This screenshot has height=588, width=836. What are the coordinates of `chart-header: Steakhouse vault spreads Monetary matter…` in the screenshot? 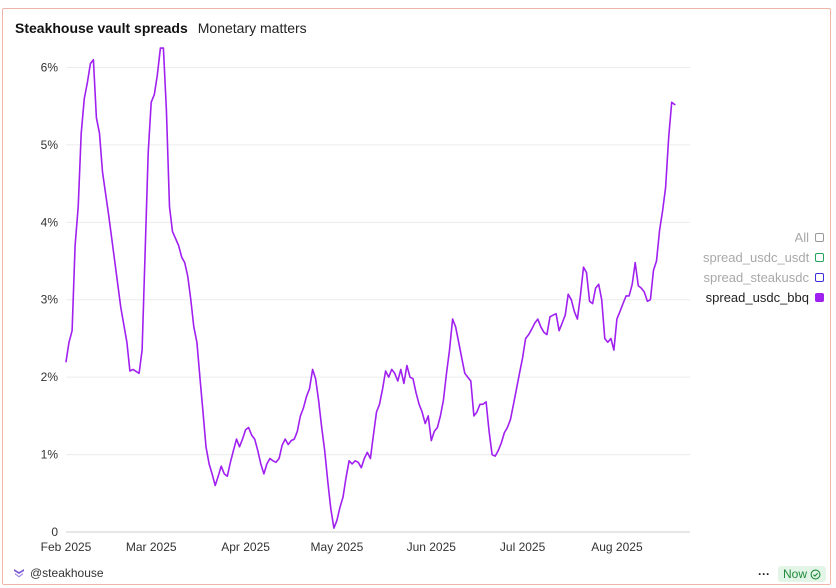 It's located at (161, 28).